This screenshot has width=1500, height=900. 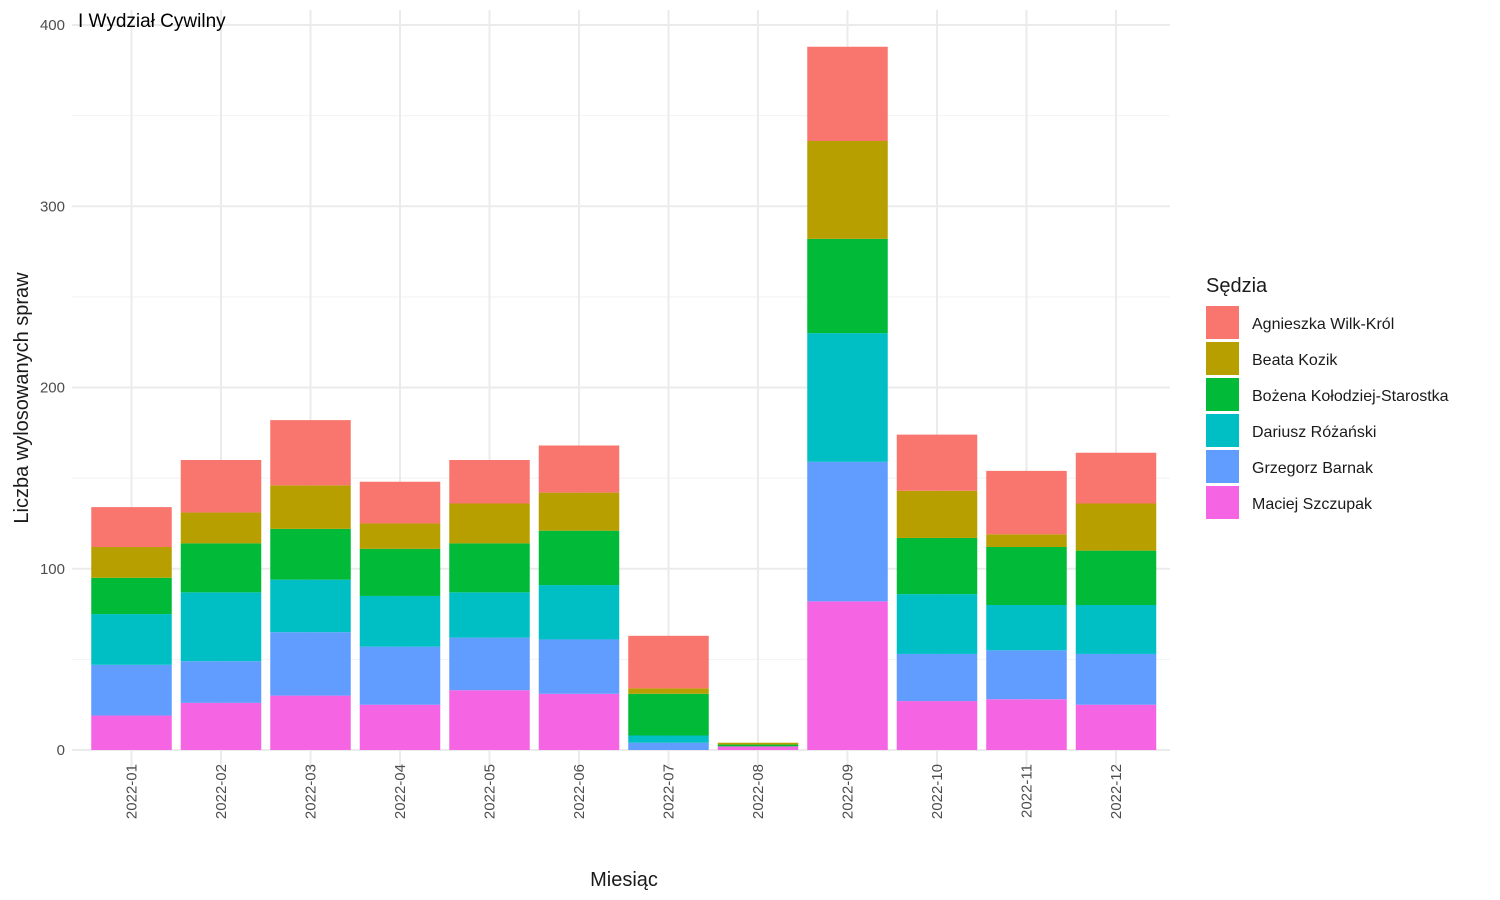 What do you see at coordinates (1314, 432) in the screenshot?
I see `legend-label: Dariusz Różański` at bounding box center [1314, 432].